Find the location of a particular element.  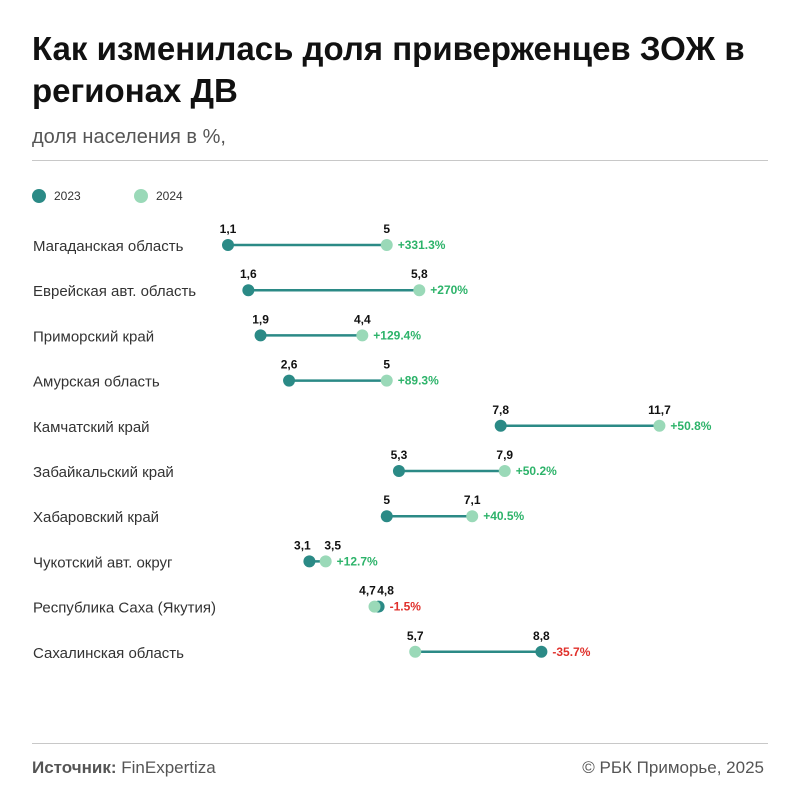

region-label: Магаданская область is located at coordinates (108, 246).